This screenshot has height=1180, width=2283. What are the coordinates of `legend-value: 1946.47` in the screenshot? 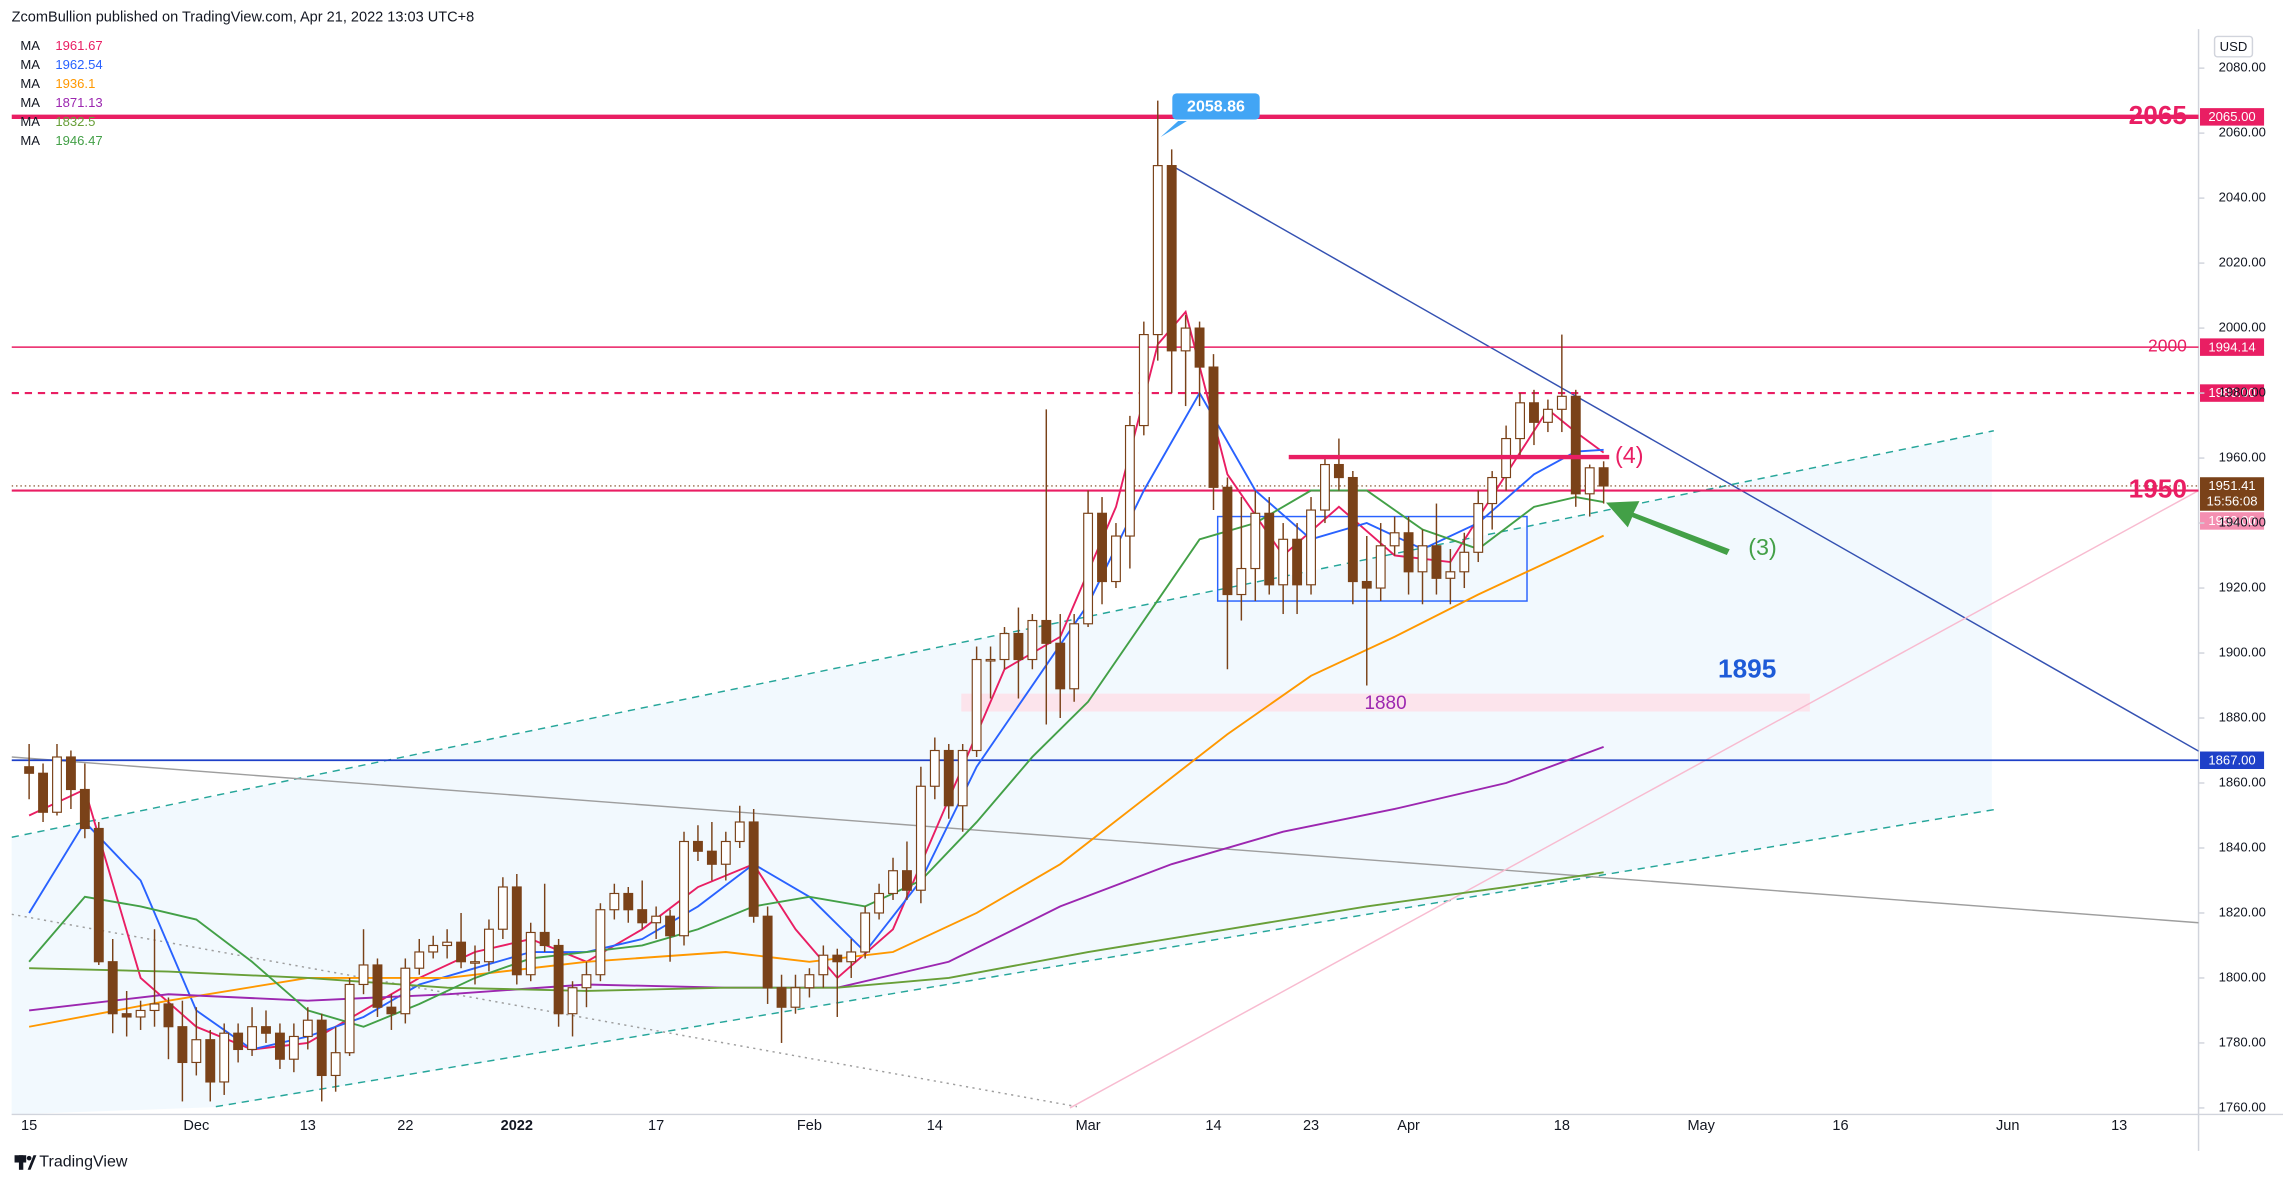 It's located at (78, 140).